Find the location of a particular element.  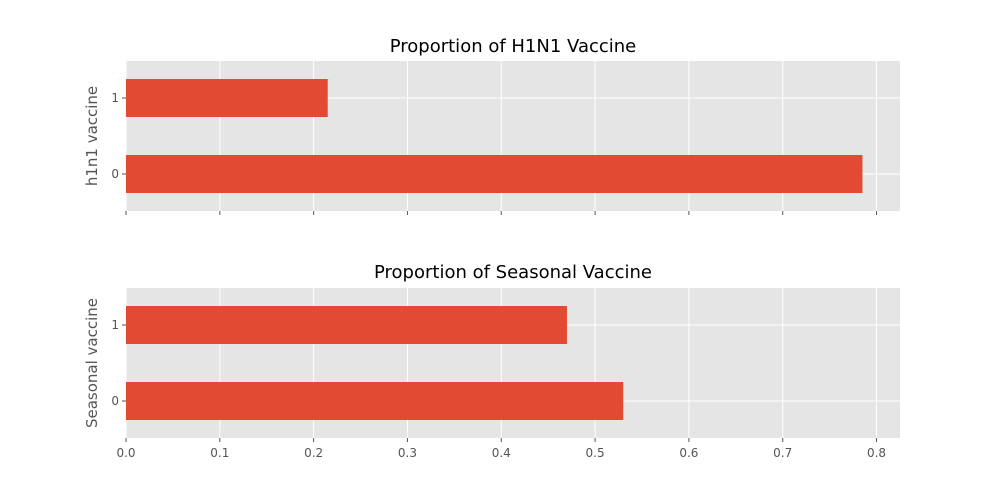

x-tick-label-1-0: 0.0 is located at coordinates (125, 453).